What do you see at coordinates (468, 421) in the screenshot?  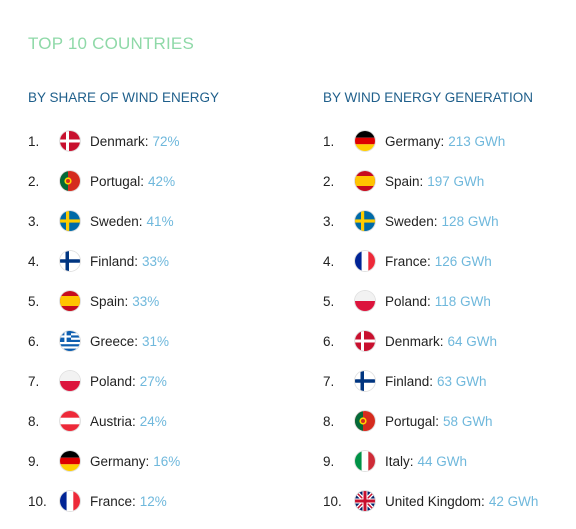 I see `country-value: 58 GWh` at bounding box center [468, 421].